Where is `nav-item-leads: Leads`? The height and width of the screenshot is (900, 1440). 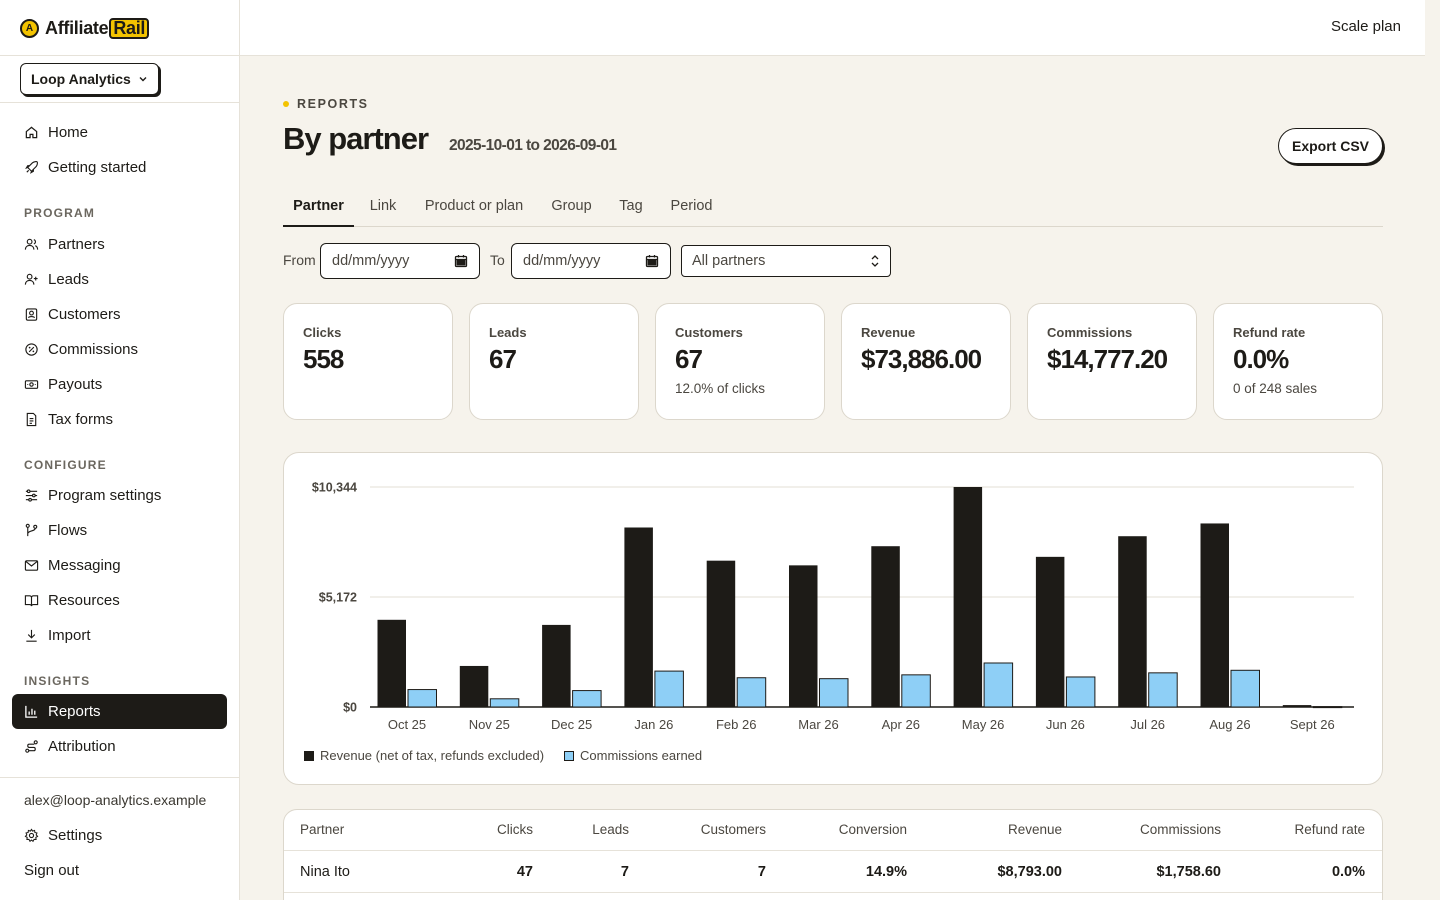
nav-item-leads: Leads is located at coordinates (119, 279).